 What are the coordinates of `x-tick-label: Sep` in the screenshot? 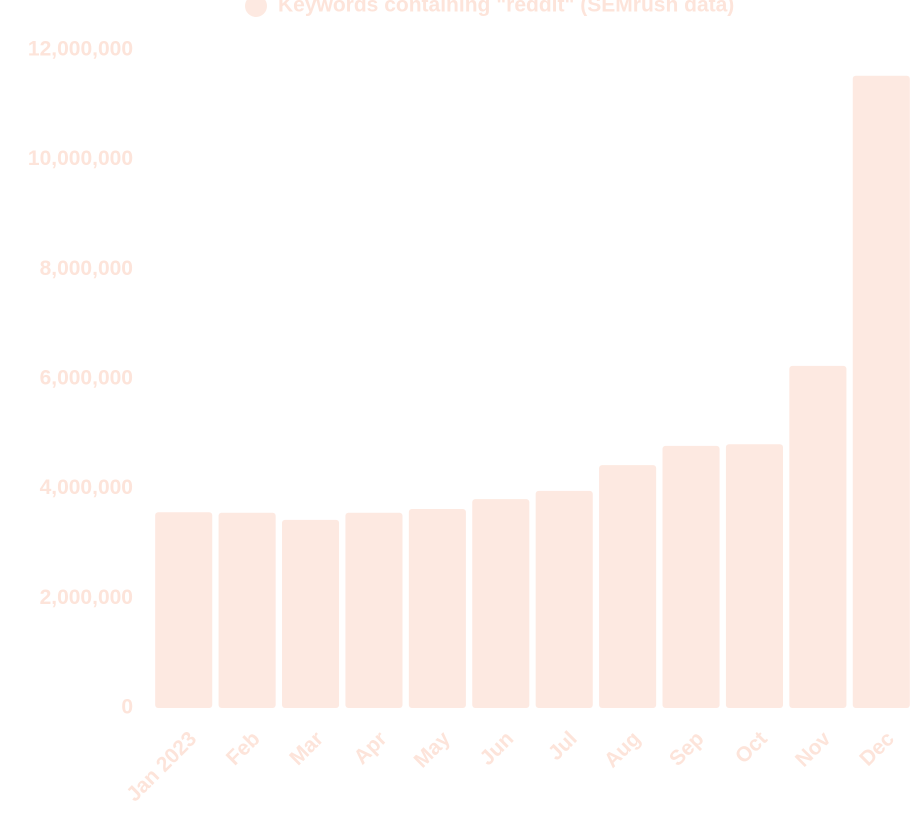 It's located at (686, 748).